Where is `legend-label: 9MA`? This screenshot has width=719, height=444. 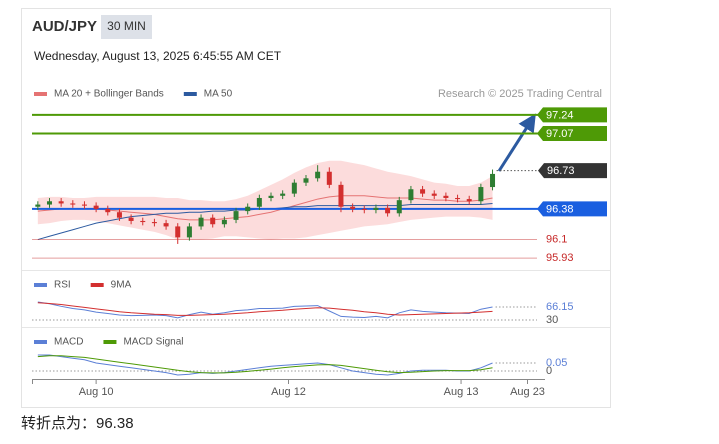
legend-label: 9MA is located at coordinates (121, 285).